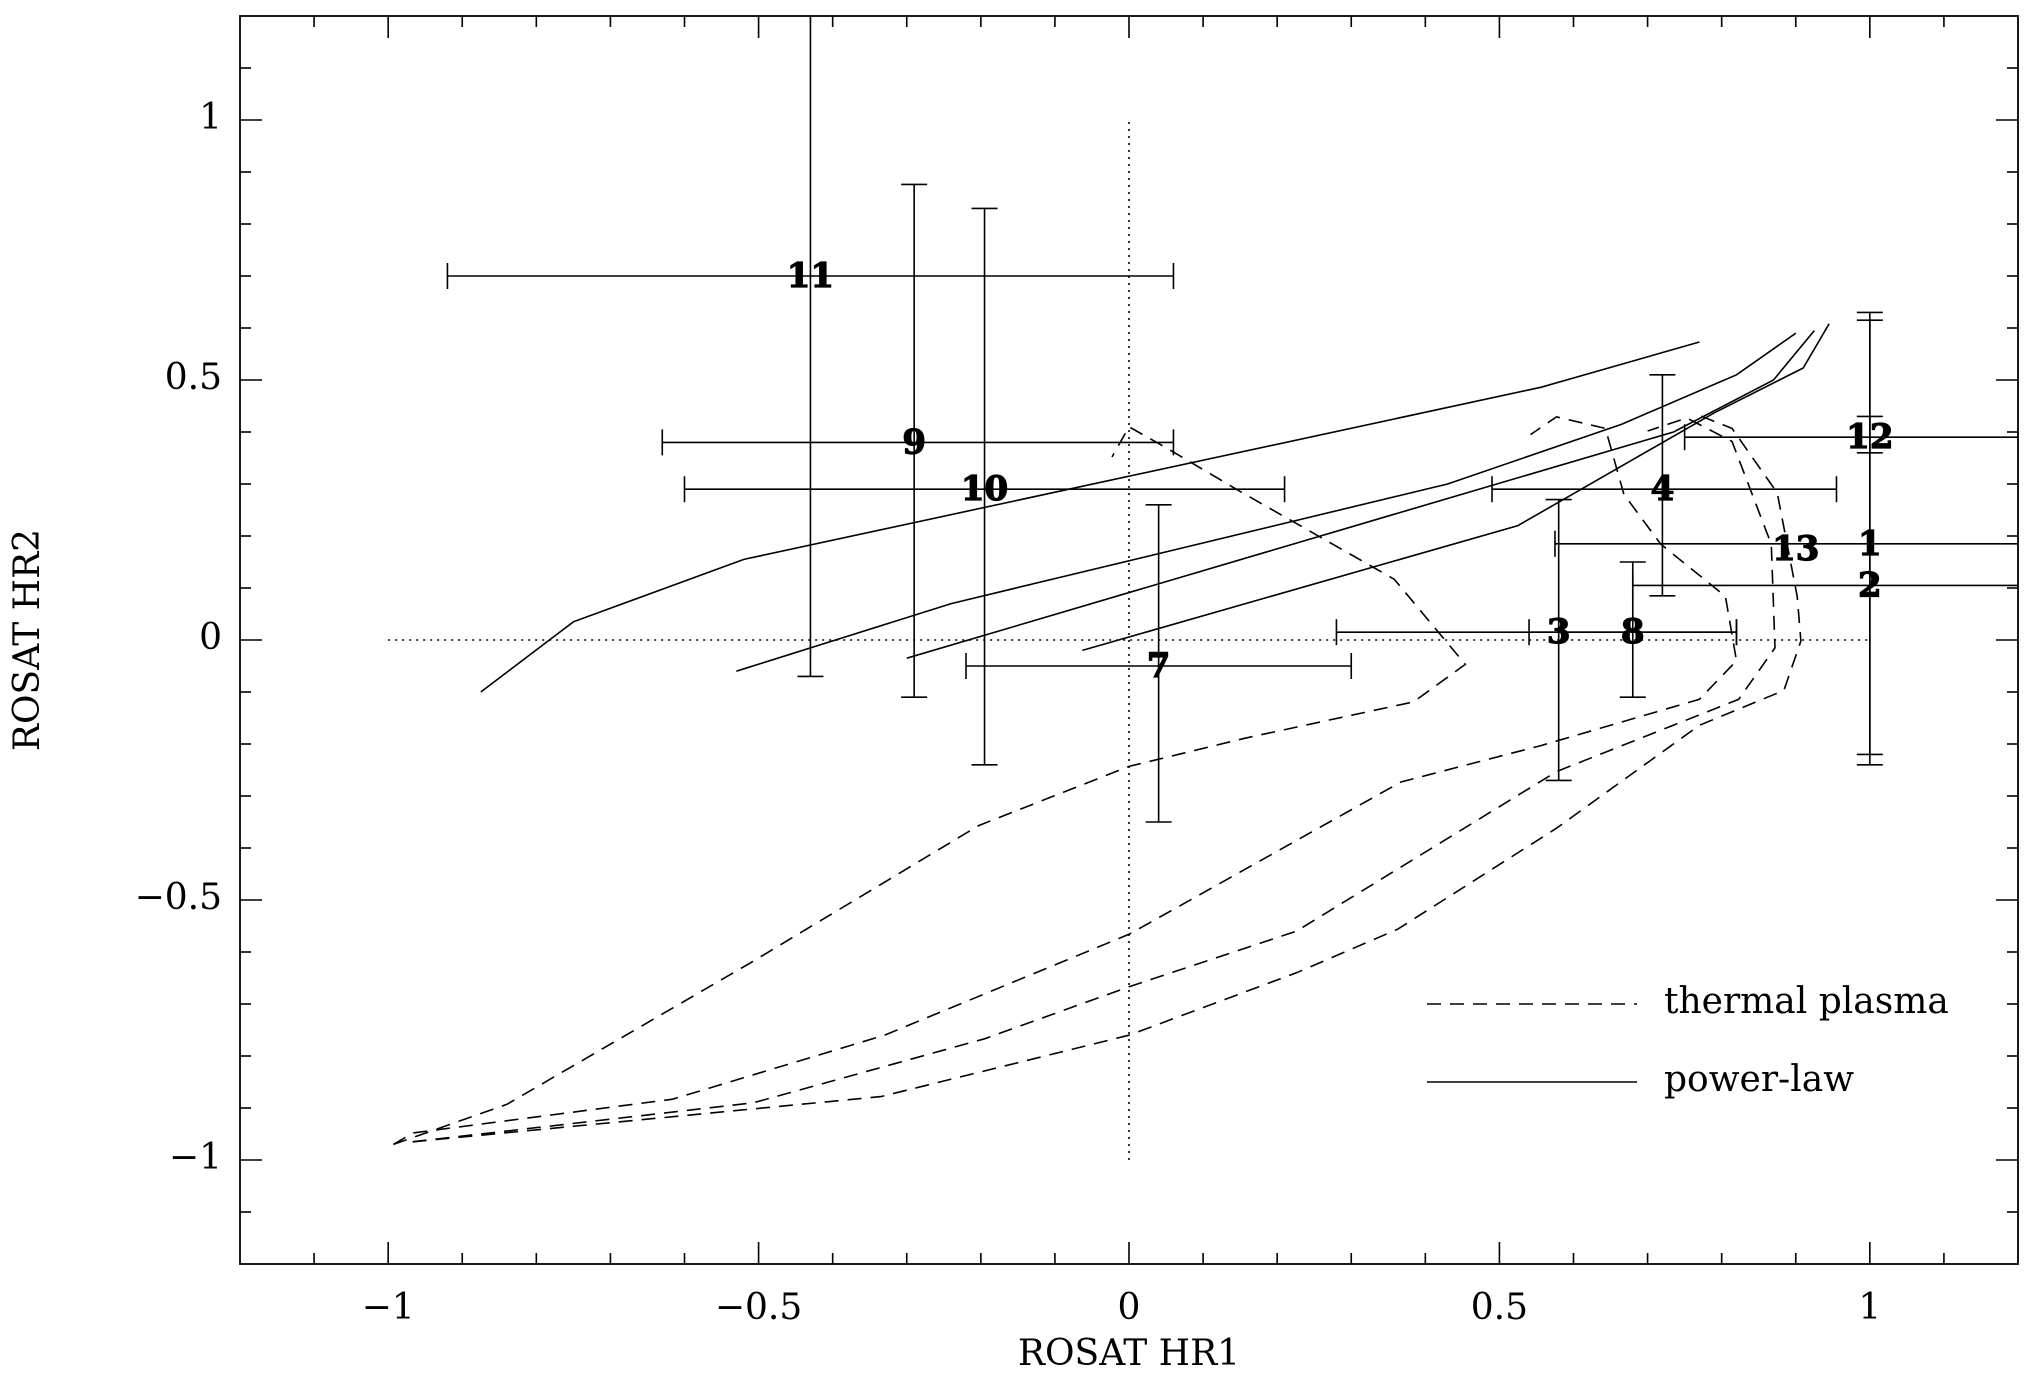 This screenshot has height=1375, width=2027. Describe the element at coordinates (195, 1157) in the screenshot. I see `y-tick-label: −1` at that location.